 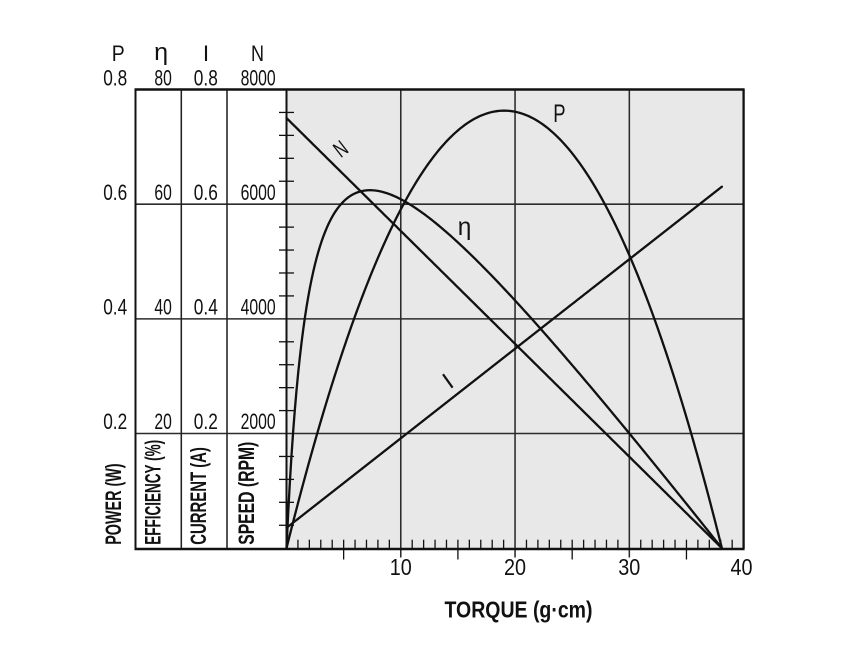 I want to click on svg-text: 6000, so click(x=258, y=192).